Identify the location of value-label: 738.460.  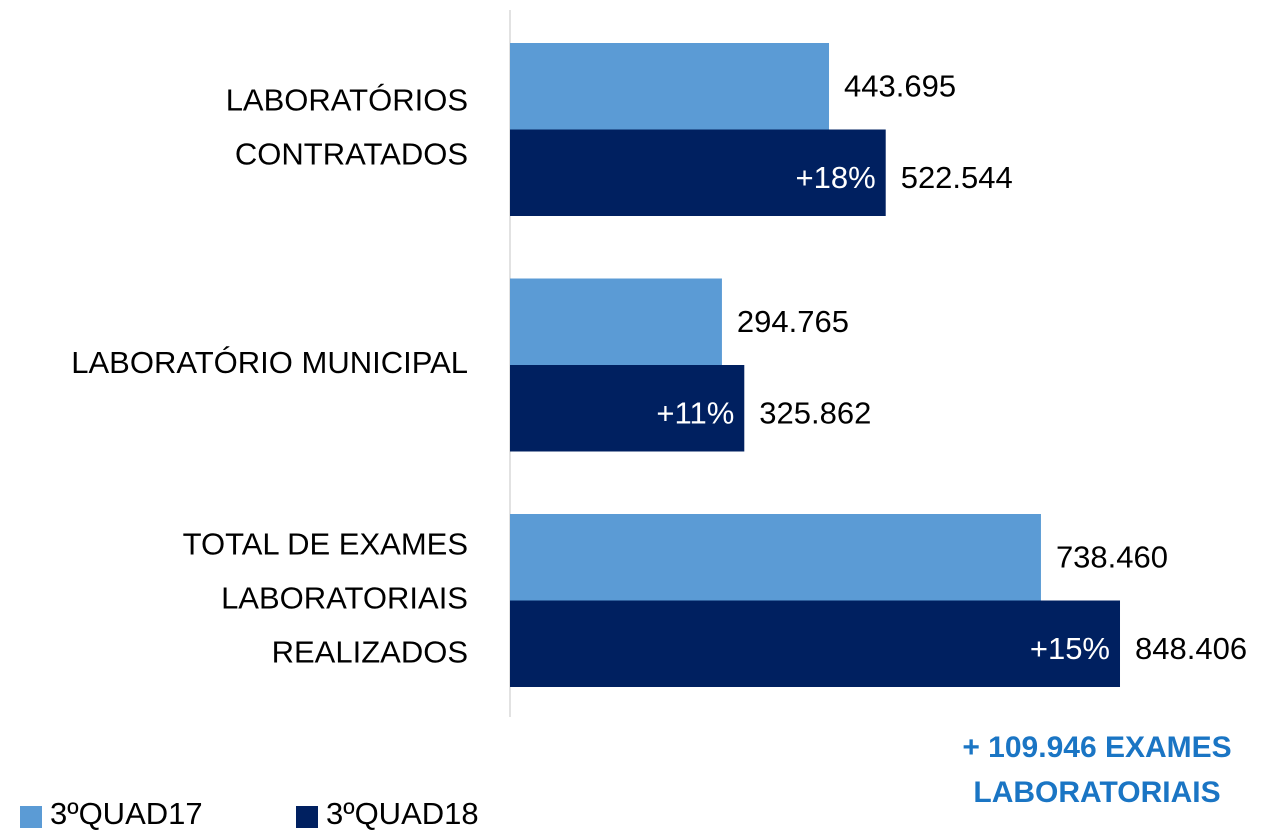
(1112, 556).